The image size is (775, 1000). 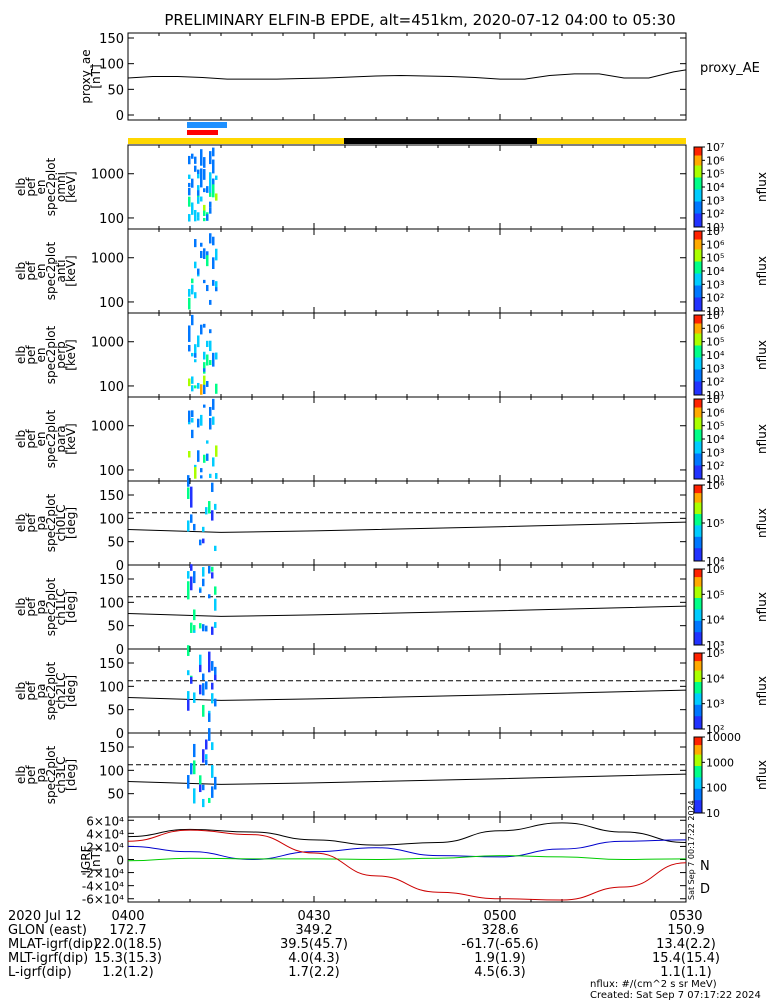 I want to click on y-tick-label: 100, so click(x=111, y=471).